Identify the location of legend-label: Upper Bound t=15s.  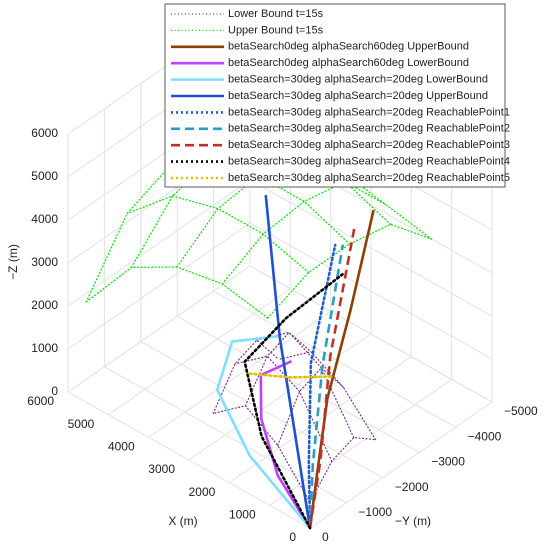
(276, 30).